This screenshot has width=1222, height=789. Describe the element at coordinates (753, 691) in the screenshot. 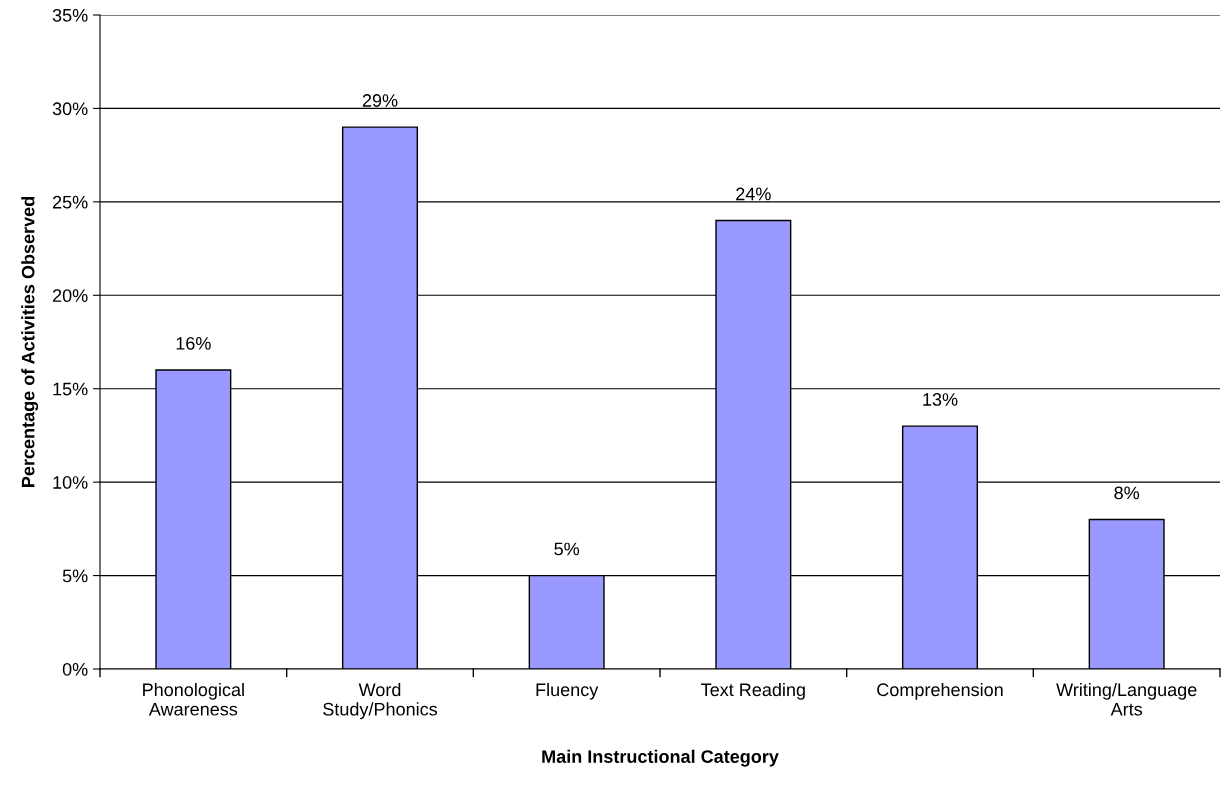

I see `x-tick-label: Text Reading` at that location.